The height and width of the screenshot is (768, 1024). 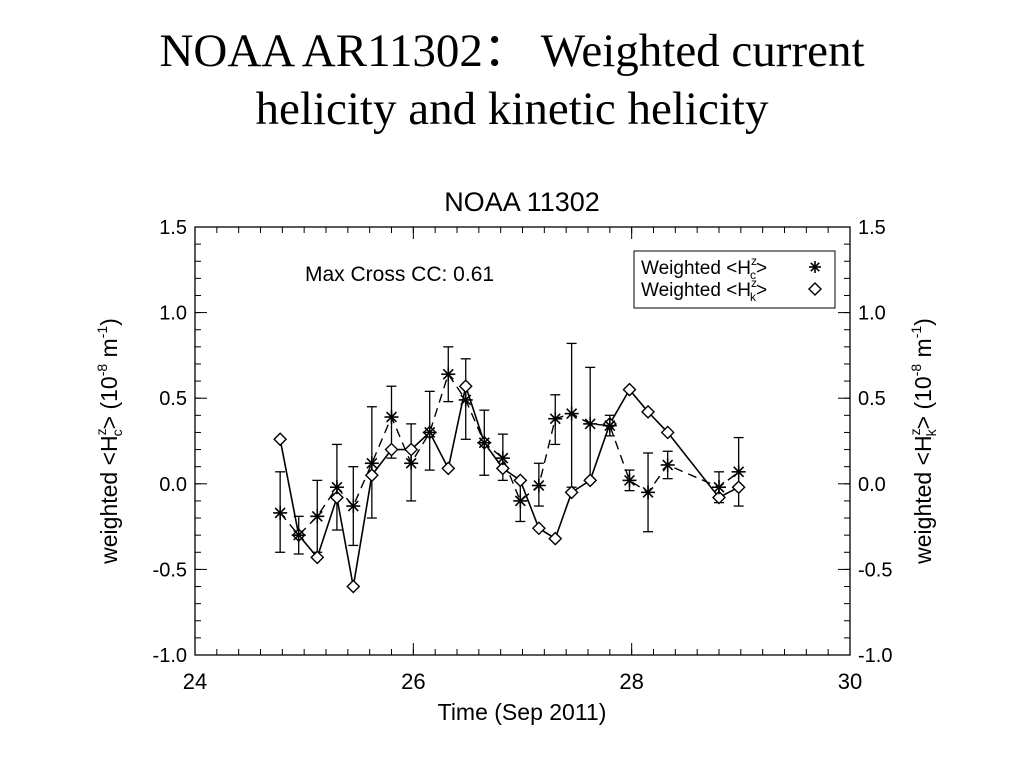 What do you see at coordinates (704, 268) in the screenshot?
I see `legend-entry-current: Weighted <Hz c>` at bounding box center [704, 268].